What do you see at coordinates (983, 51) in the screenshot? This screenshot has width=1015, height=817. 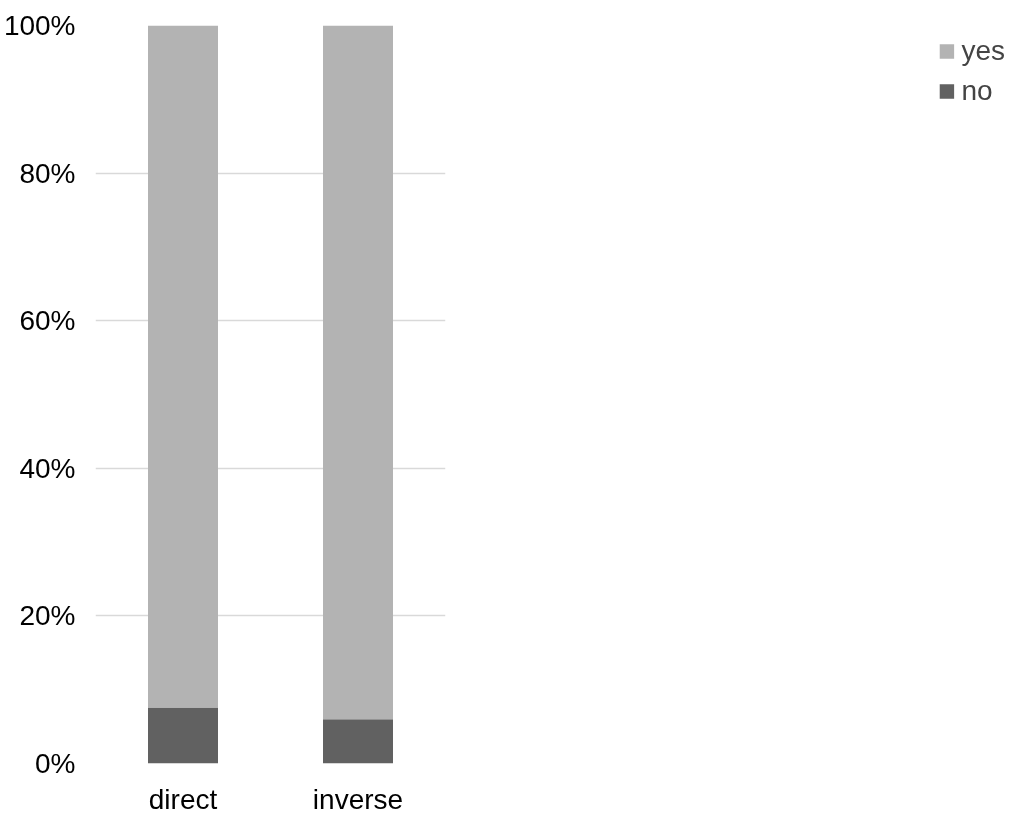 I see `legend-label: yes` at bounding box center [983, 51].